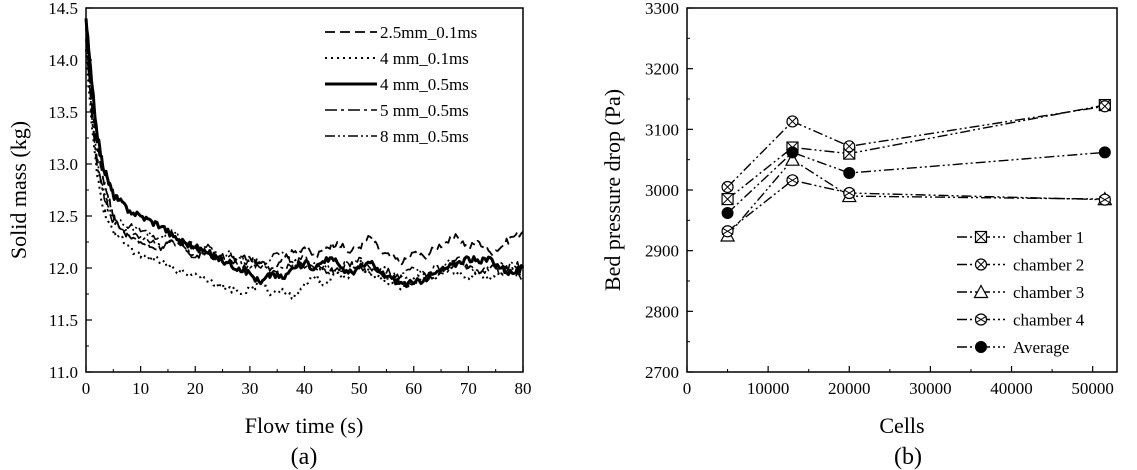 This screenshot has width=1137, height=470. Describe the element at coordinates (424, 136) in the screenshot. I see `panel-a-legend-label: 8 mm_0.5ms` at that location.